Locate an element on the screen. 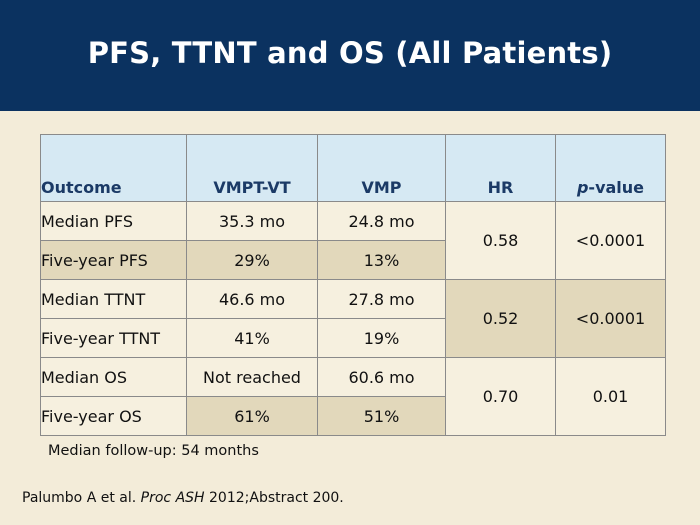 The image size is (700, 525). cell-outcome: Median TTNT is located at coordinates (113, 299).